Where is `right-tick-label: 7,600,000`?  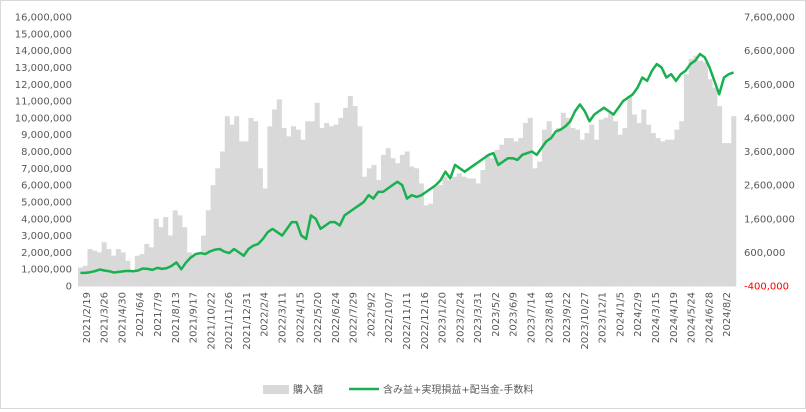 right-tick-label: 7,600,000 is located at coordinates (769, 18).